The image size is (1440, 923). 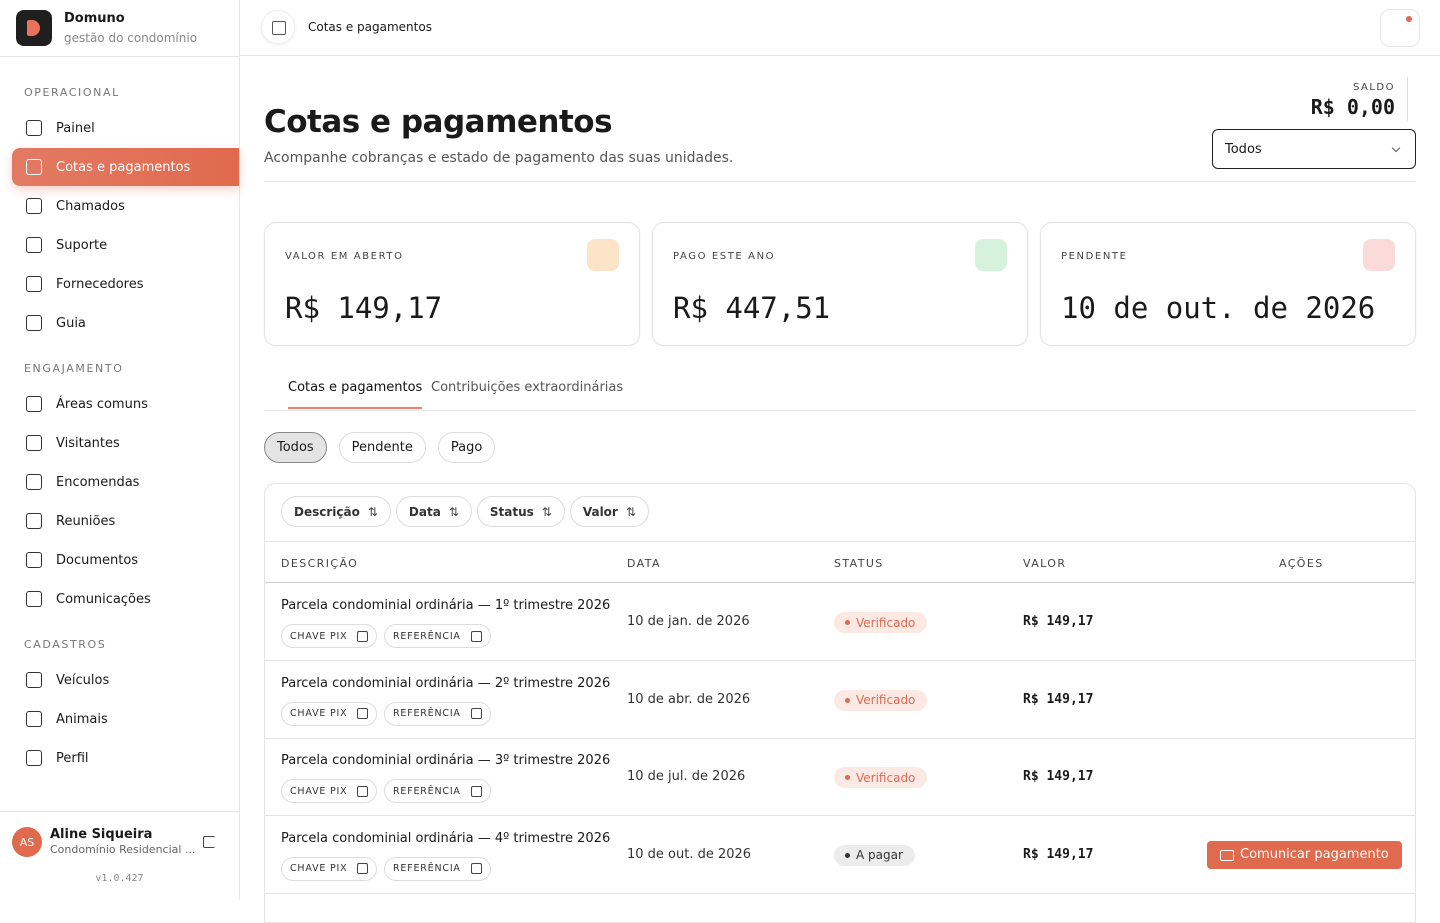 I want to click on sort-button: Data ⇅, so click(x=433, y=511).